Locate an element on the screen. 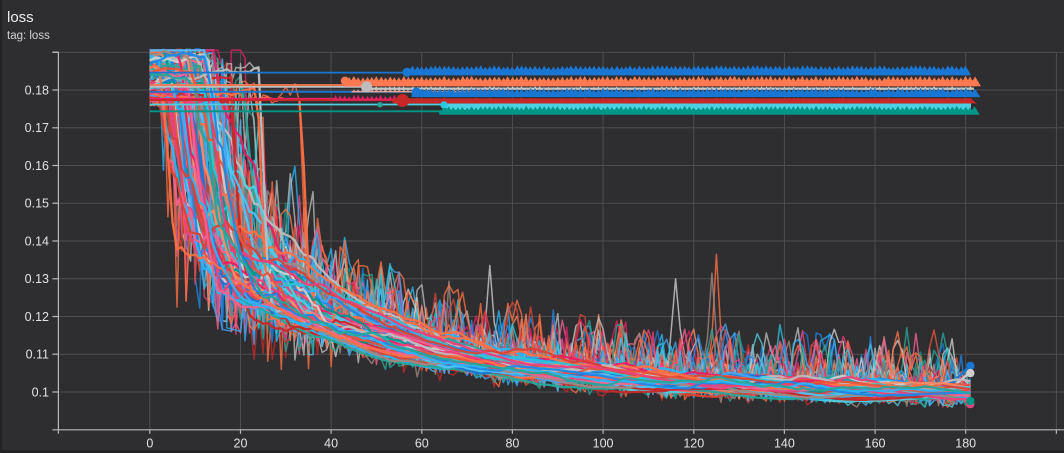 This screenshot has height=453, width=1064. svg-text: 0 is located at coordinates (149, 444).